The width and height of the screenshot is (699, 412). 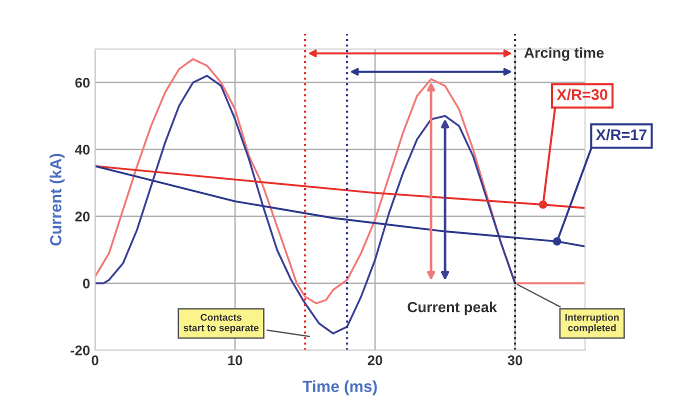 What do you see at coordinates (235, 360) in the screenshot?
I see `x-tick-label: 10` at bounding box center [235, 360].